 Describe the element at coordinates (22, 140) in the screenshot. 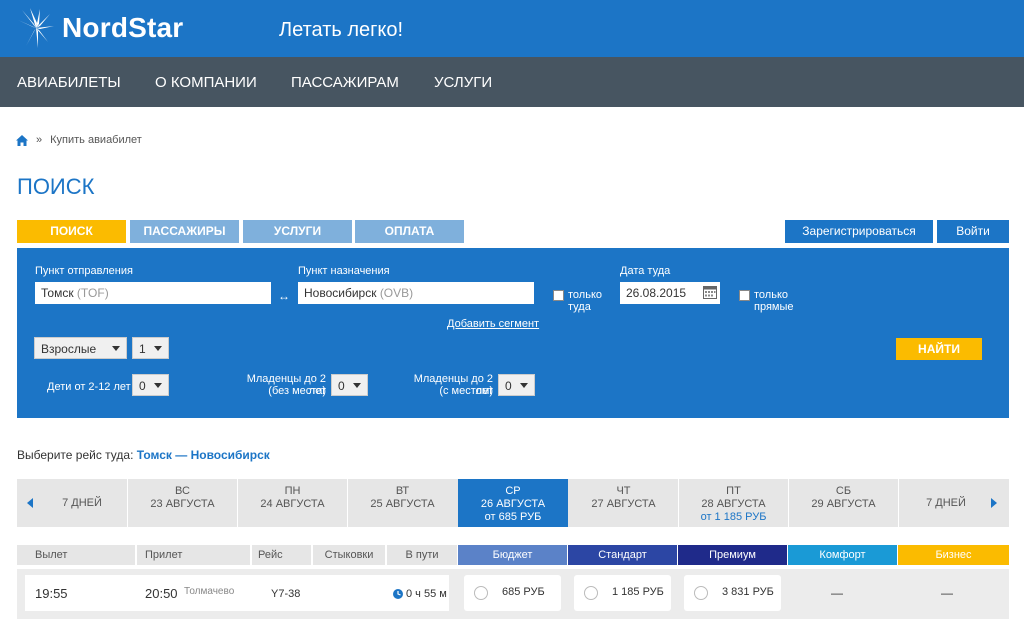

I see `home-icon` at that location.